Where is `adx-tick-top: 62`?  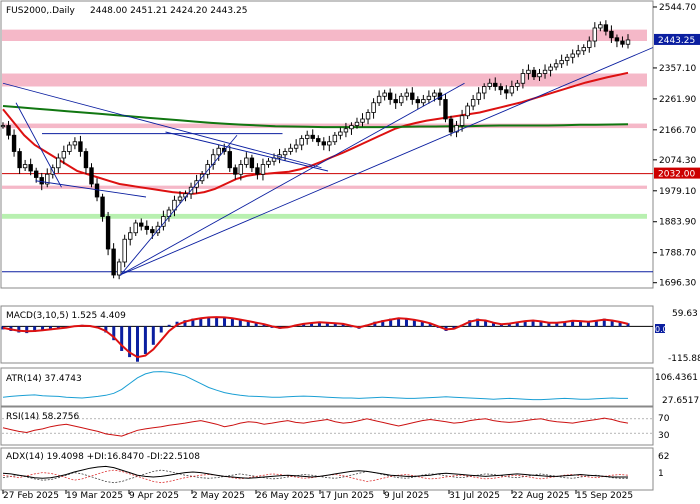 adx-tick-top: 62 is located at coordinates (663, 457).